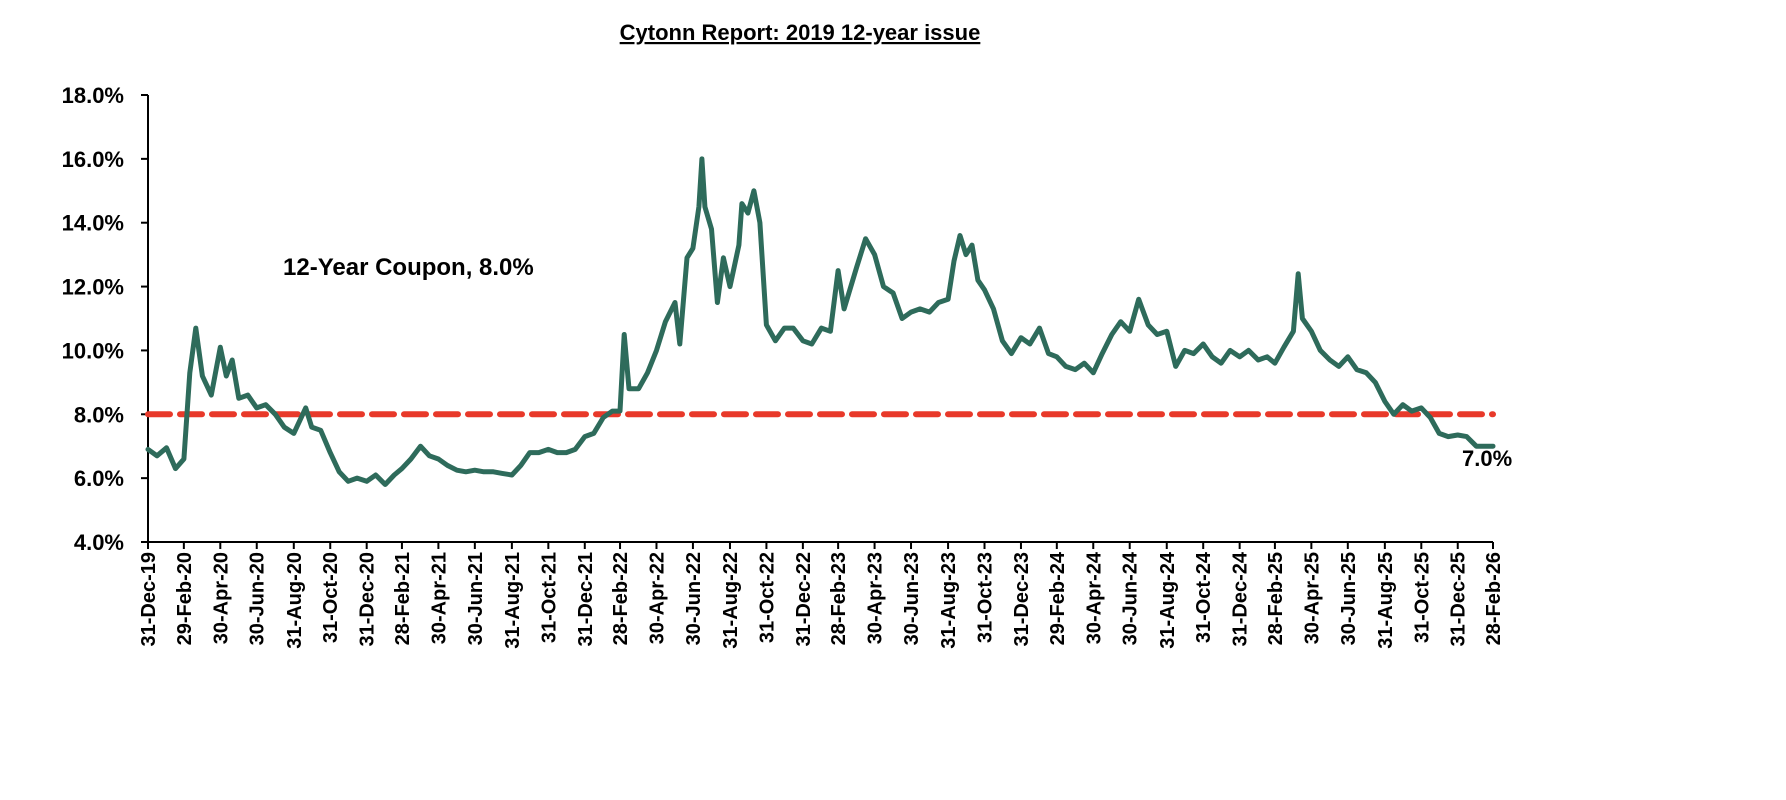 This screenshot has height=800, width=1786. Describe the element at coordinates (657, 598) in the screenshot. I see `x-tick-label: 30-Apr-22` at that location.